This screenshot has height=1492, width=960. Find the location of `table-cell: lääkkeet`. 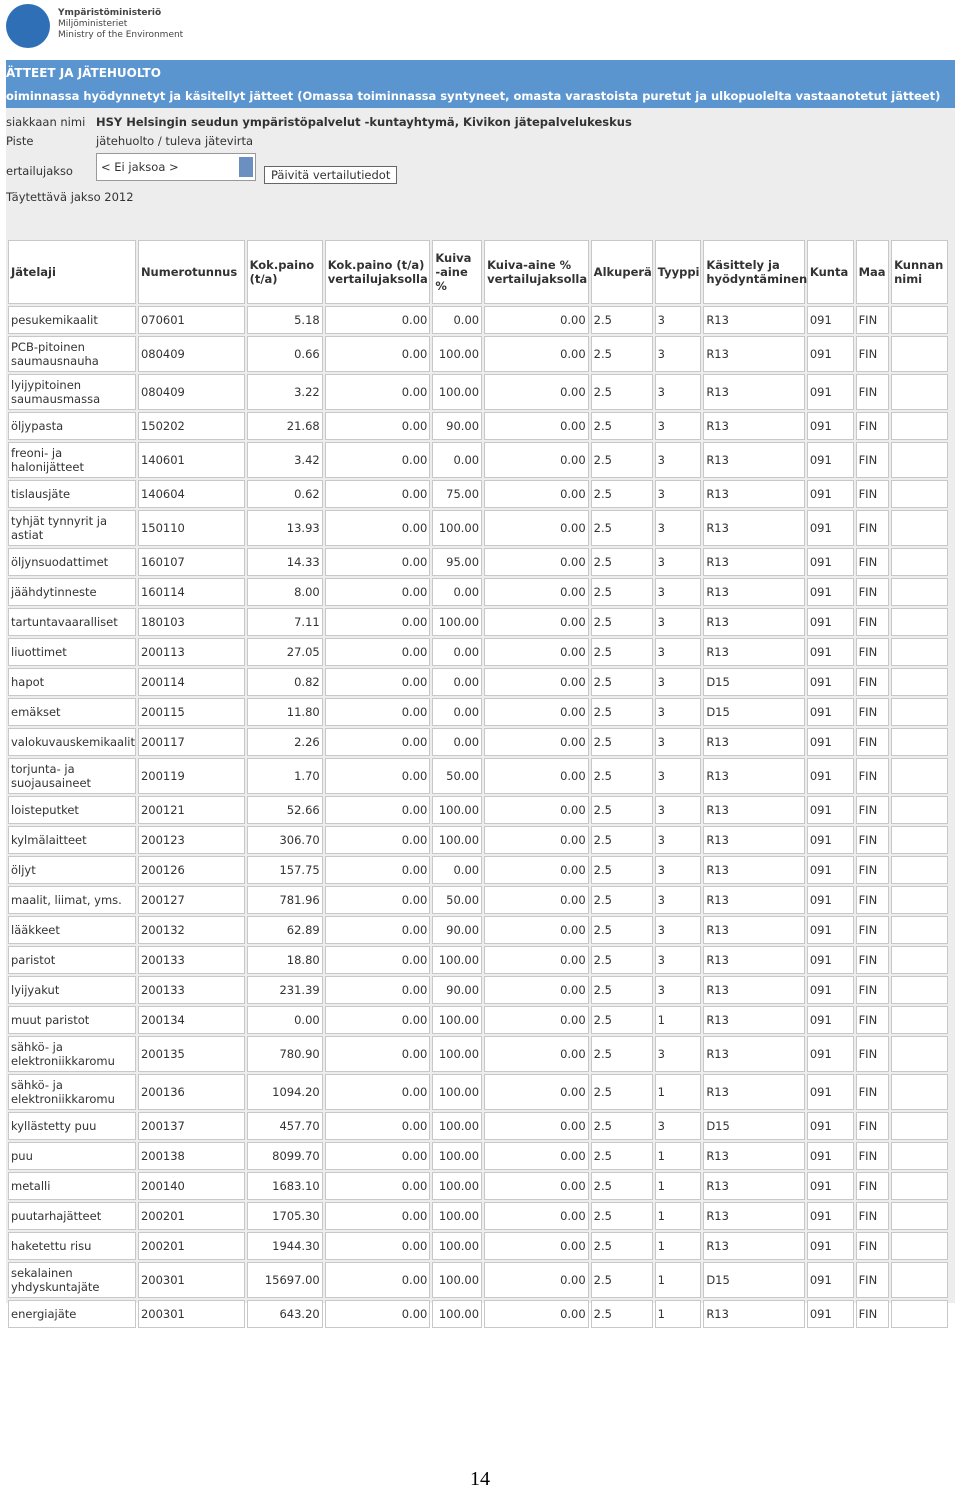

table-cell: lääkkeet is located at coordinates (72, 930).